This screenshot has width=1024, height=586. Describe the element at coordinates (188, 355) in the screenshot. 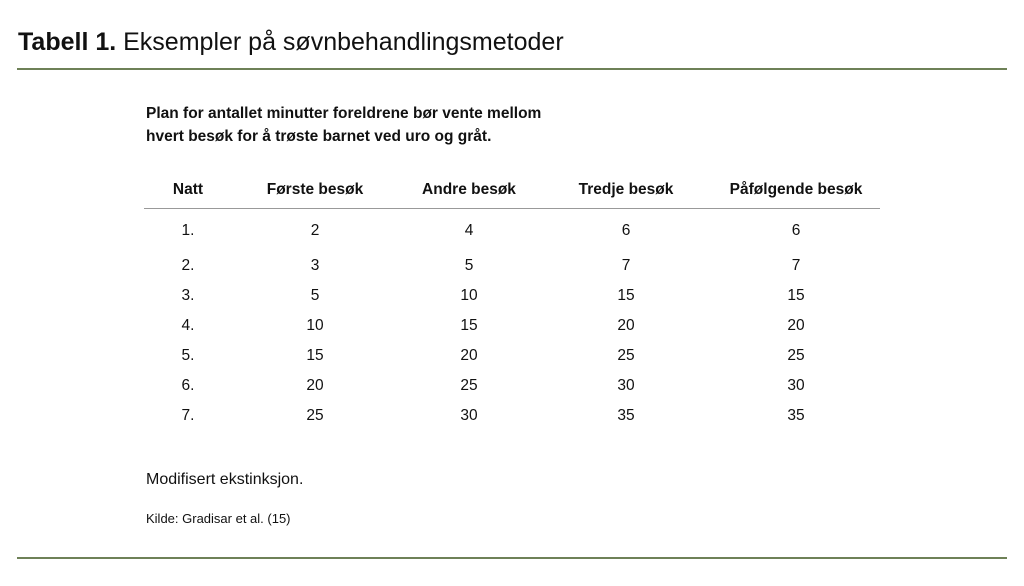

I see `table-cell: 5.` at that location.